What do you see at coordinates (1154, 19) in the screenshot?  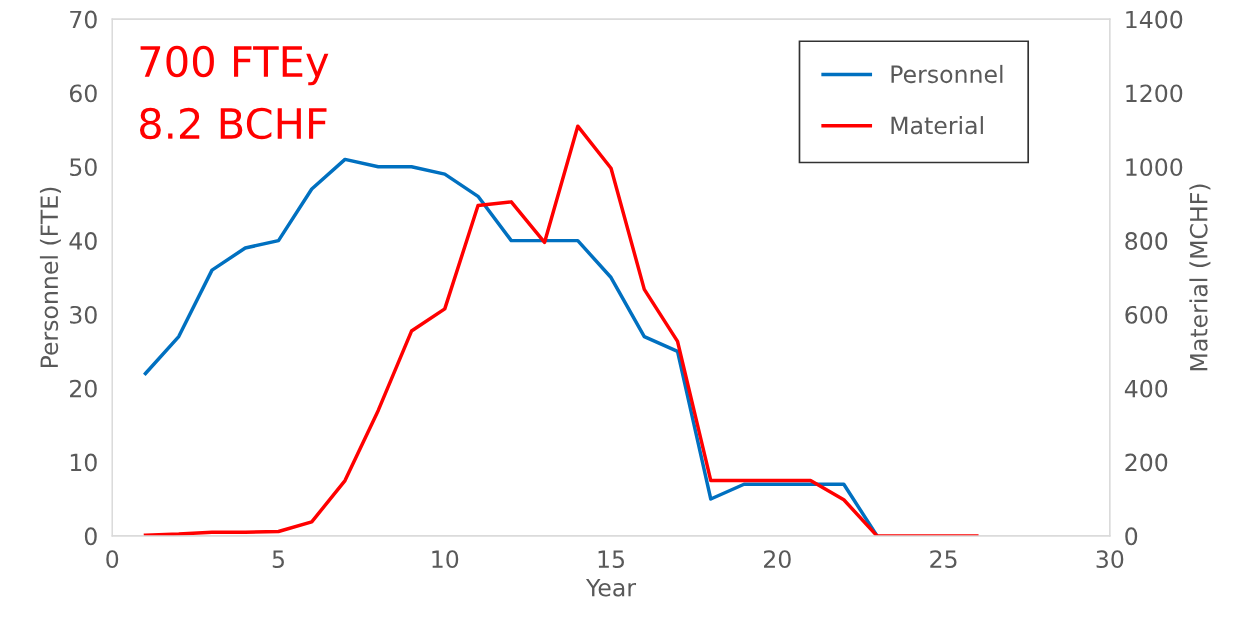 I see `y2-tick-label: 1400` at bounding box center [1154, 19].